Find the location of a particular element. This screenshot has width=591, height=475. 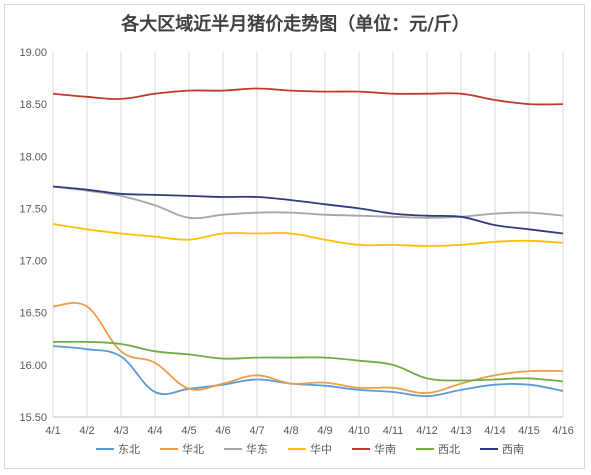

legend-label: 西北 is located at coordinates (449, 449).